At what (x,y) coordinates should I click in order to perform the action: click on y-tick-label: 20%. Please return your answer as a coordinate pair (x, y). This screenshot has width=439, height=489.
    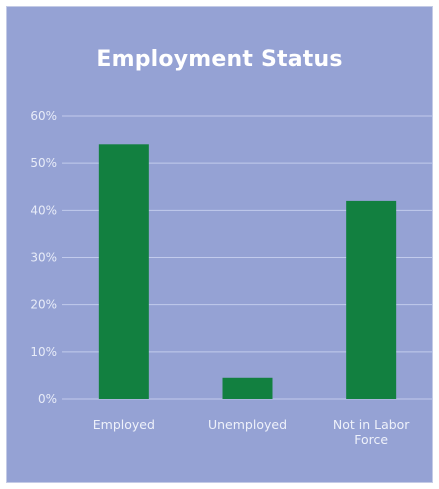
    Looking at the image, I should click on (43, 305).